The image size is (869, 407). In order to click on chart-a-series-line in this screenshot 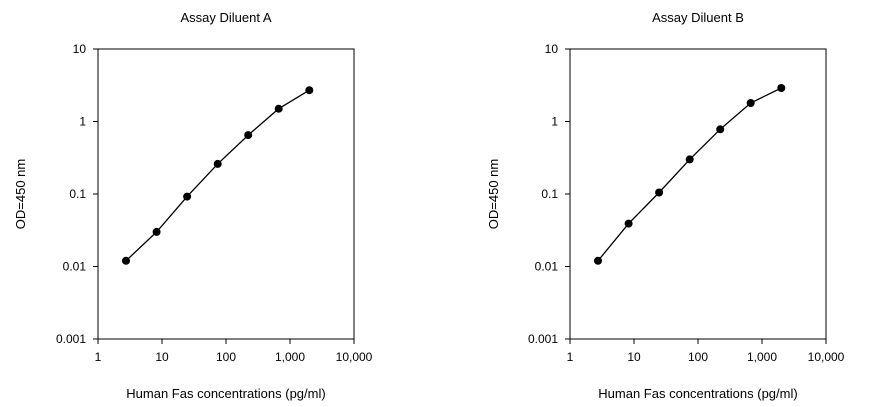, I will do `click(217, 175)`.